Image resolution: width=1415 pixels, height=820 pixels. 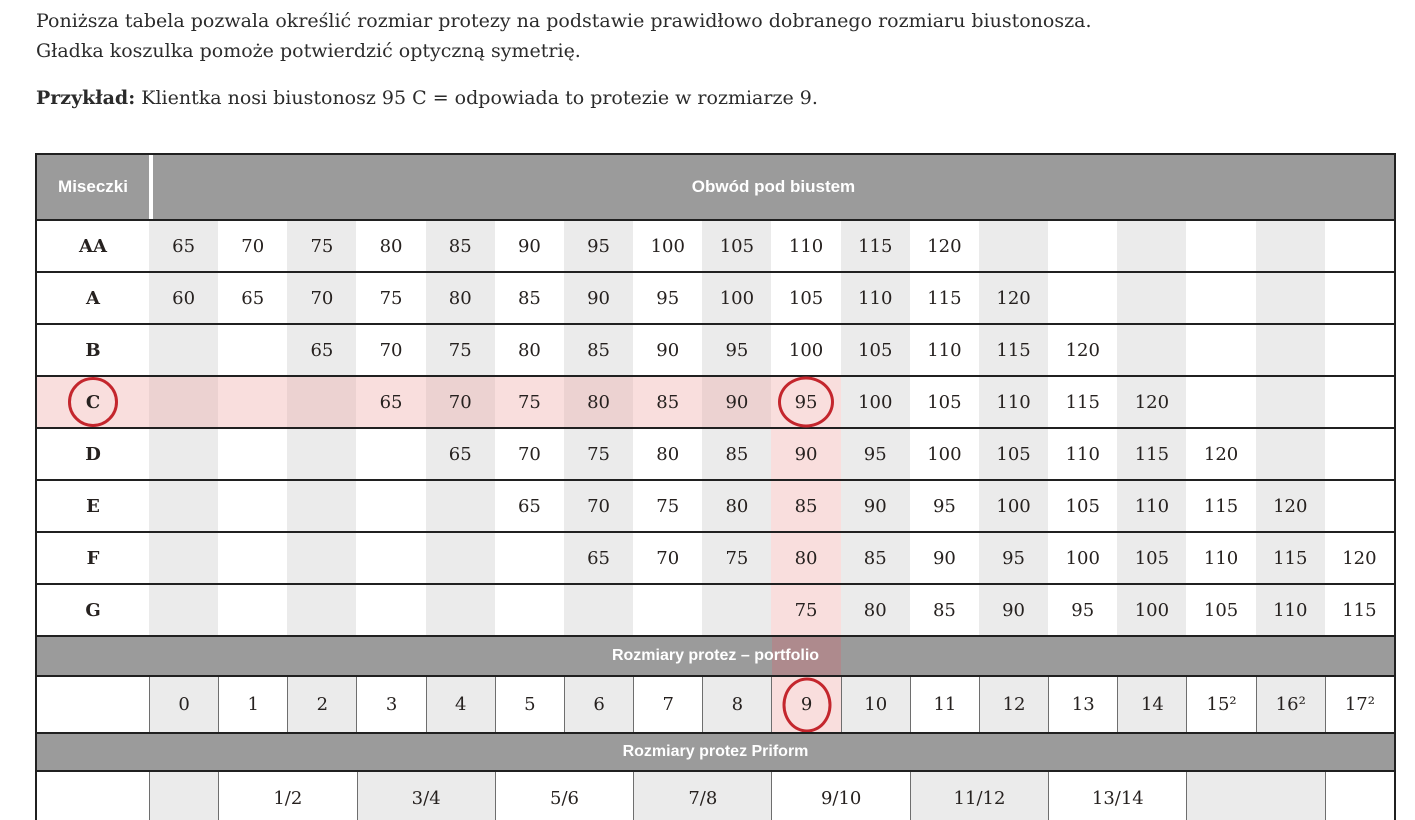 I want to click on cell-A-col4: 75, so click(x=391, y=298).